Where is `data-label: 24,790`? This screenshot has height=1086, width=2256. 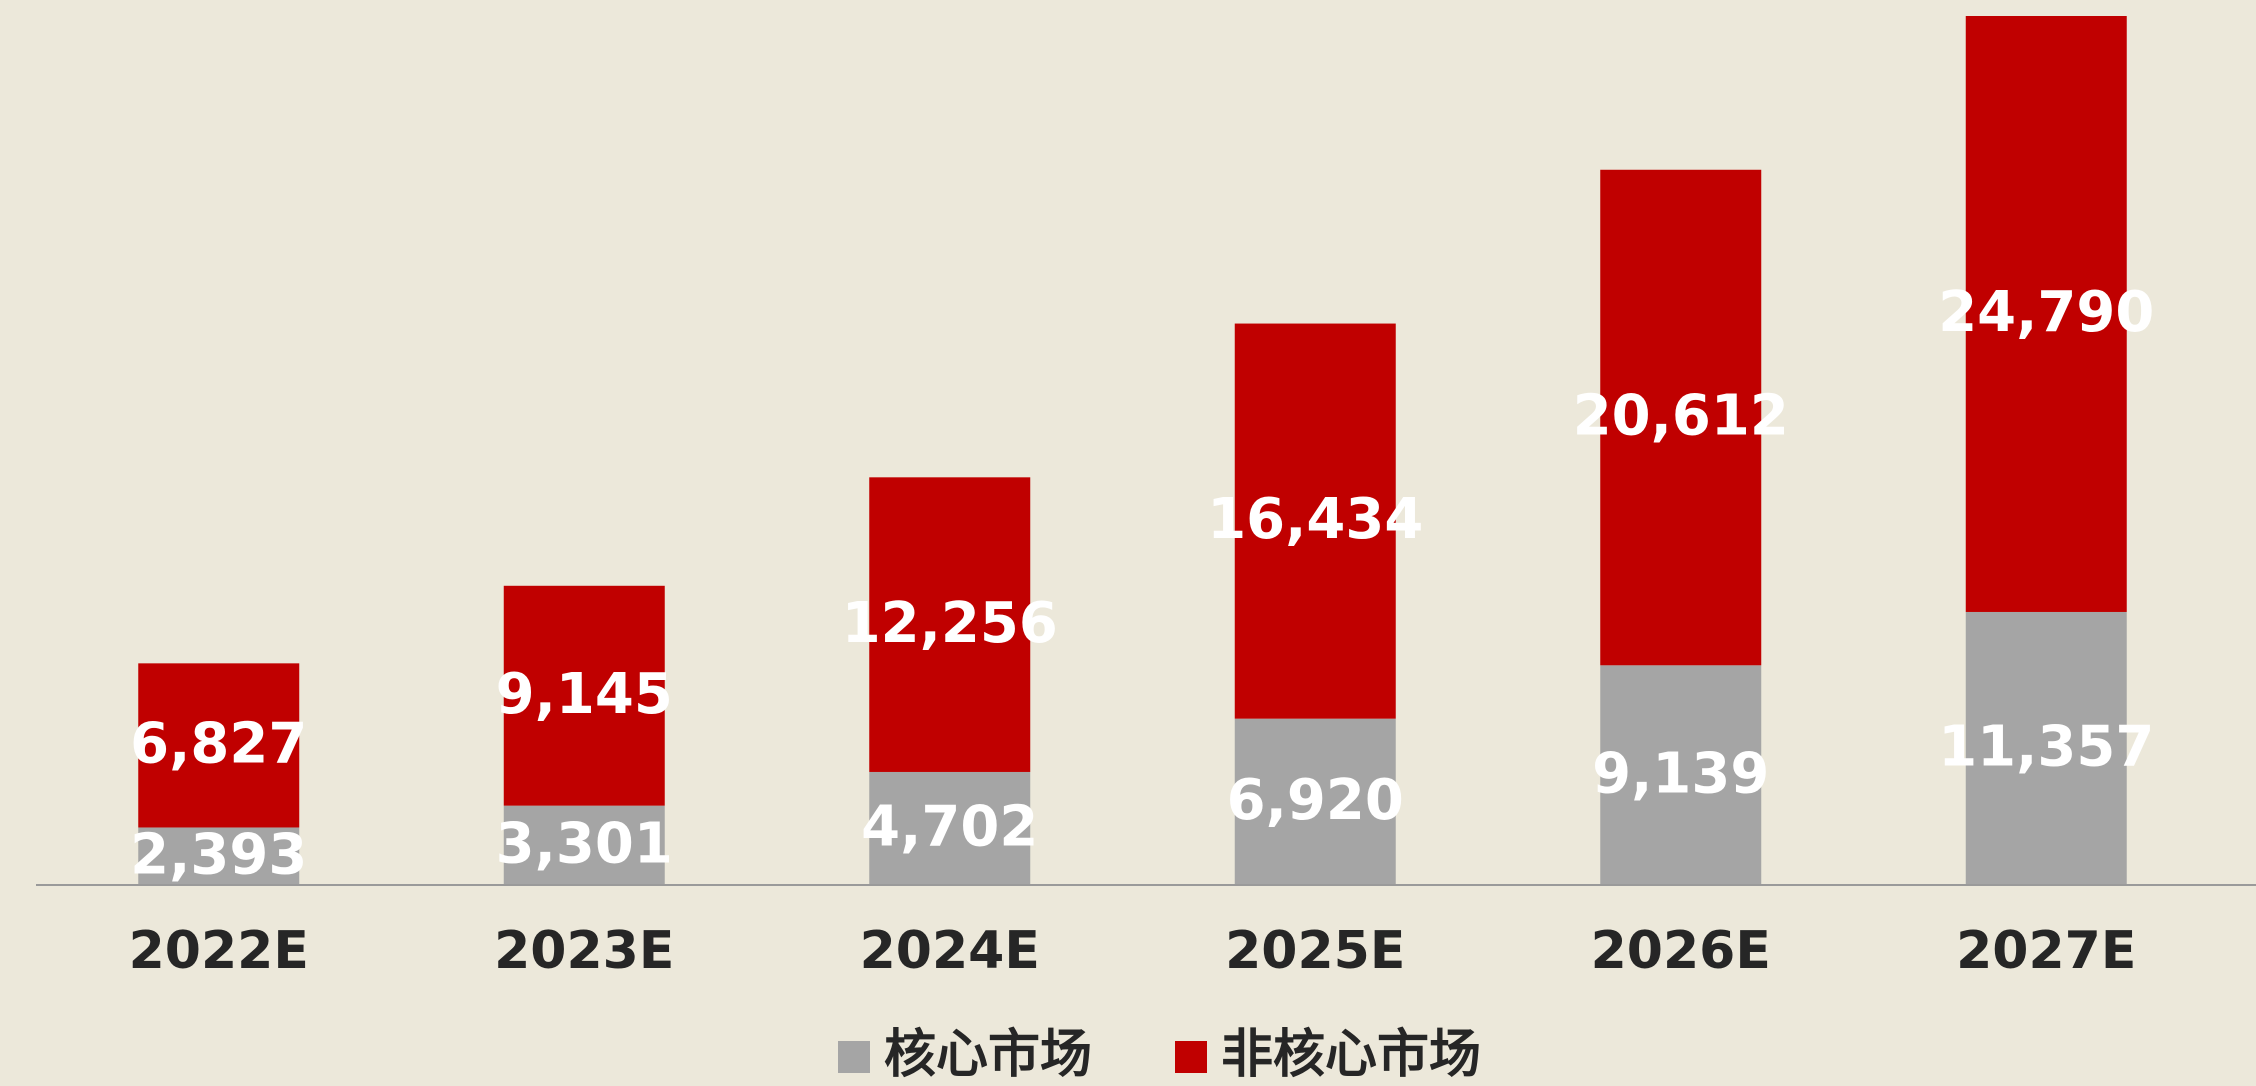
data-label: 24,790 is located at coordinates (2046, 312).